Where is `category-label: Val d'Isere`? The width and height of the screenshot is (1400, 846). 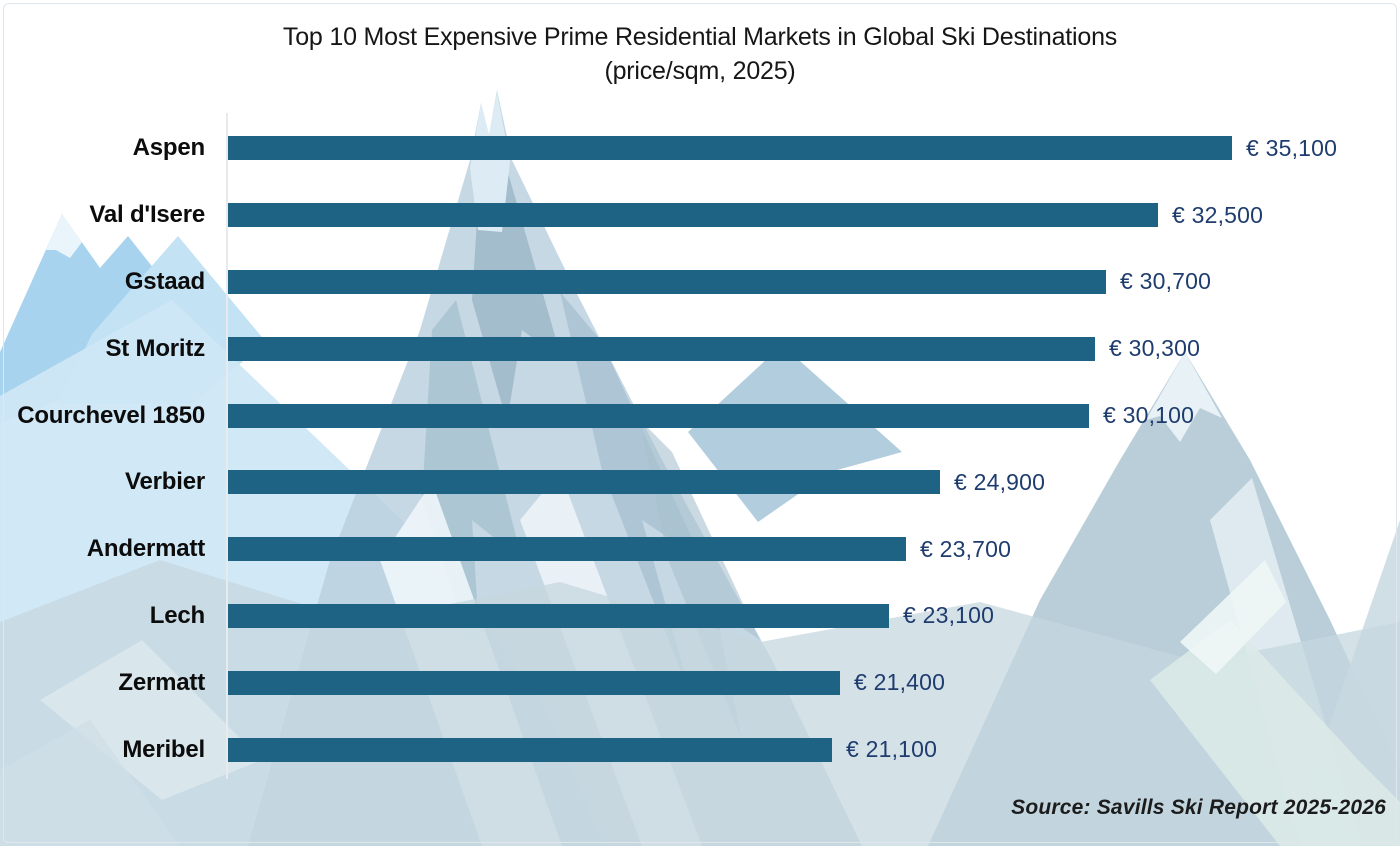 category-label: Val d'Isere is located at coordinates (147, 215).